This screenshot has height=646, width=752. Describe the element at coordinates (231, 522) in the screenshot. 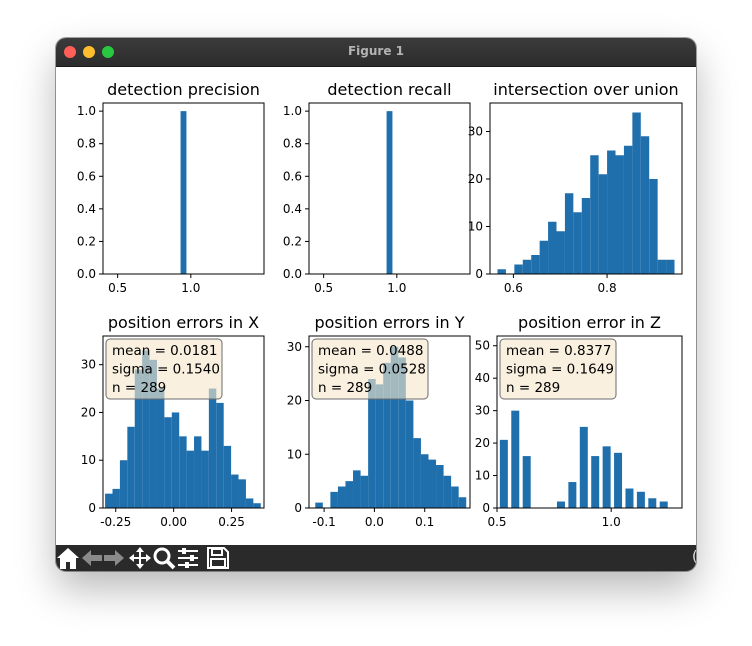

I see `x-tick-label: 0.25` at that location.